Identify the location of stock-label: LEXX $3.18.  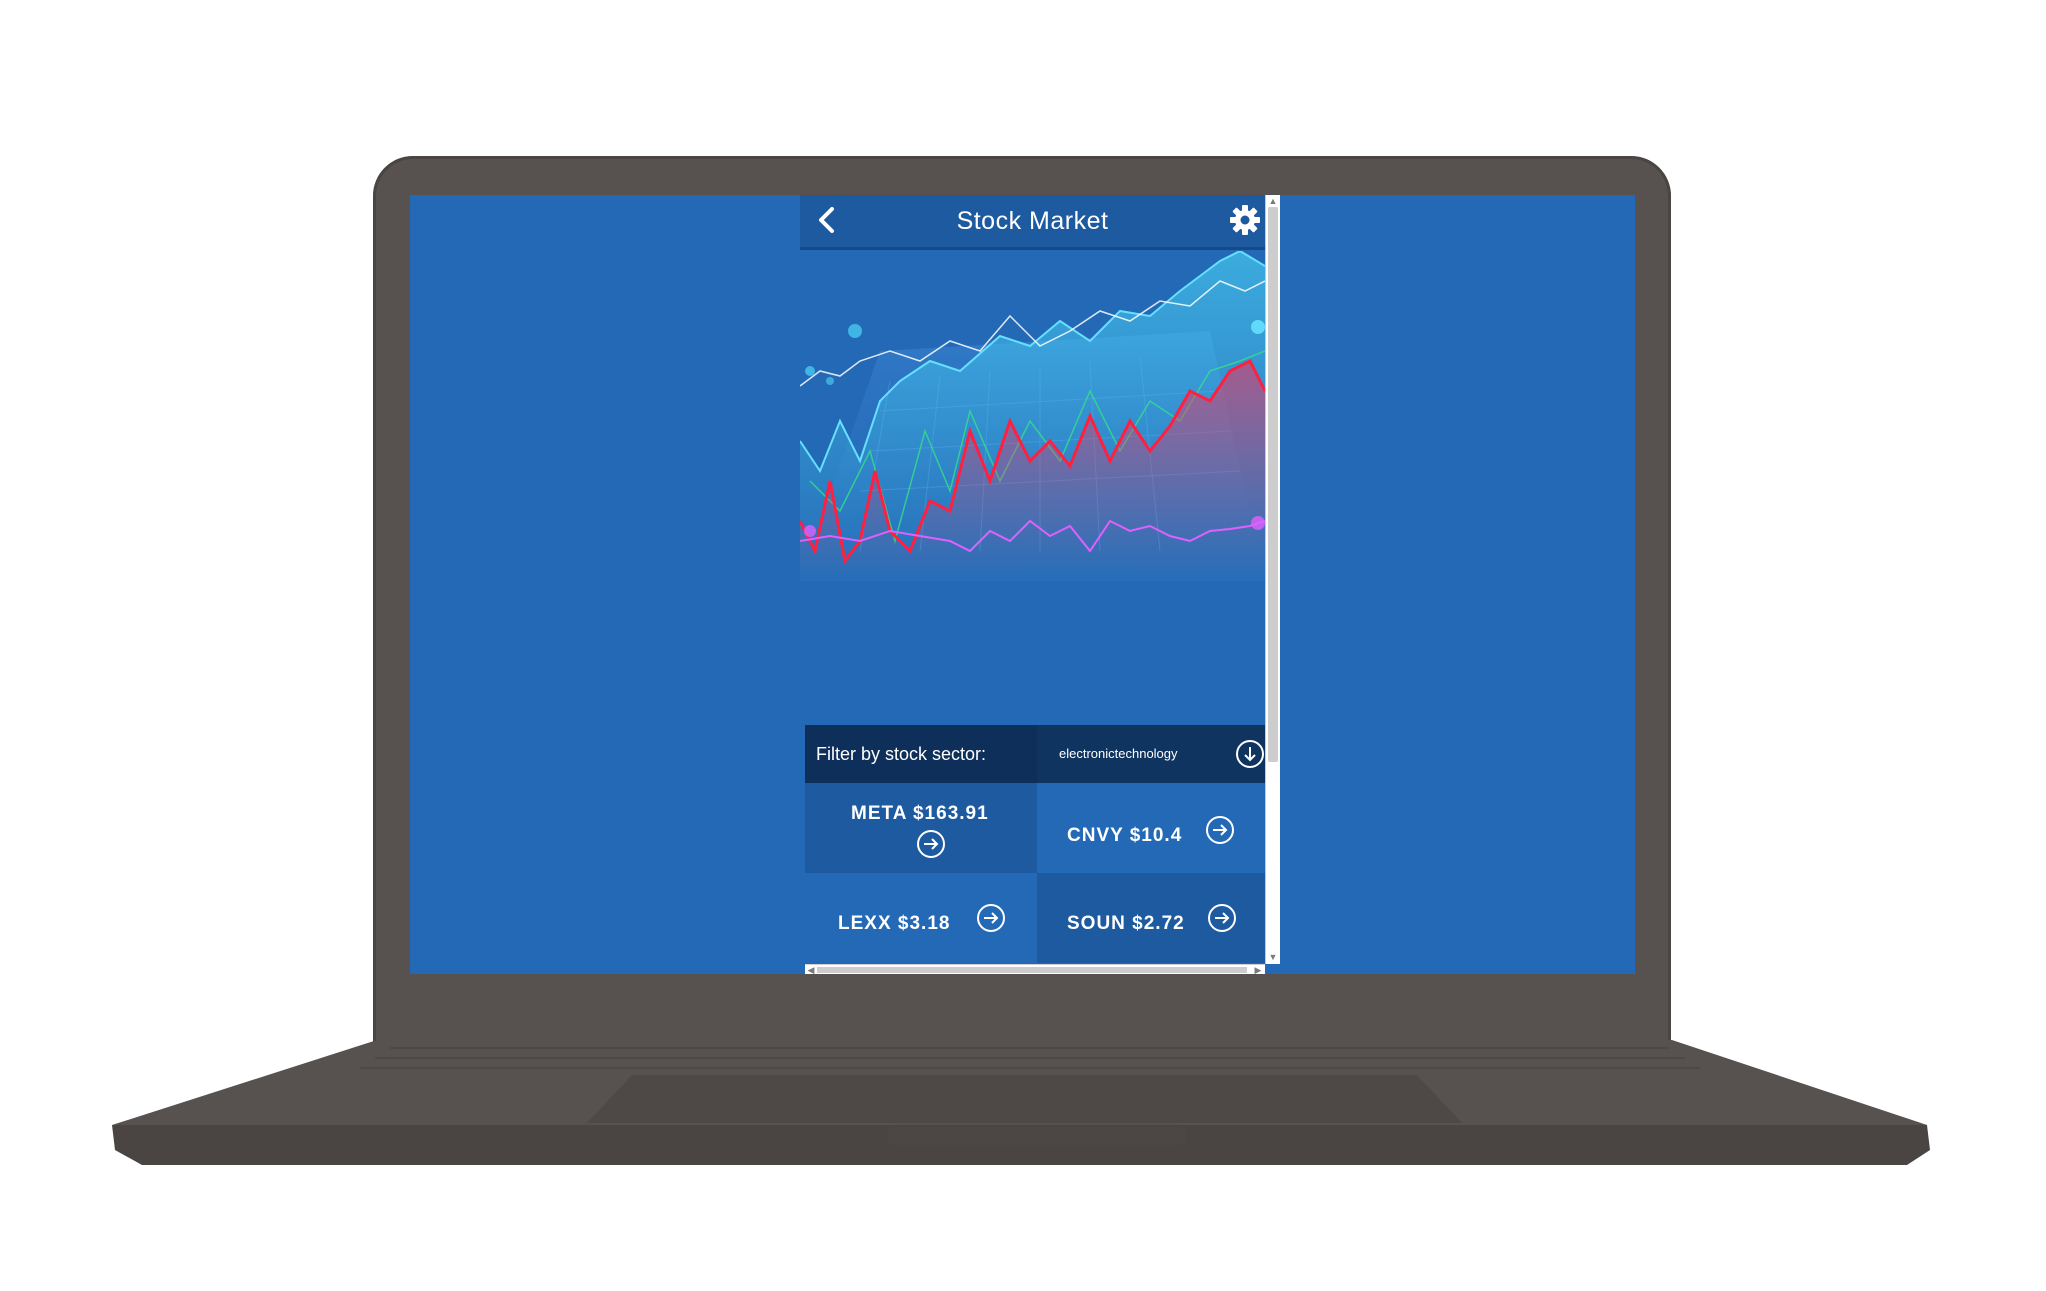
(894, 923).